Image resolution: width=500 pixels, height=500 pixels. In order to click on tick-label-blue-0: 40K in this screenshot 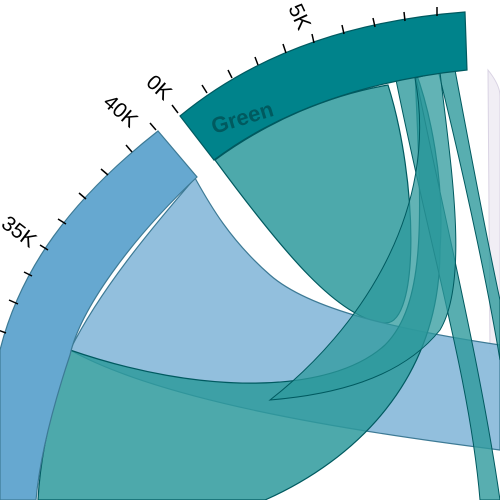, I will do `click(120, 111)`.